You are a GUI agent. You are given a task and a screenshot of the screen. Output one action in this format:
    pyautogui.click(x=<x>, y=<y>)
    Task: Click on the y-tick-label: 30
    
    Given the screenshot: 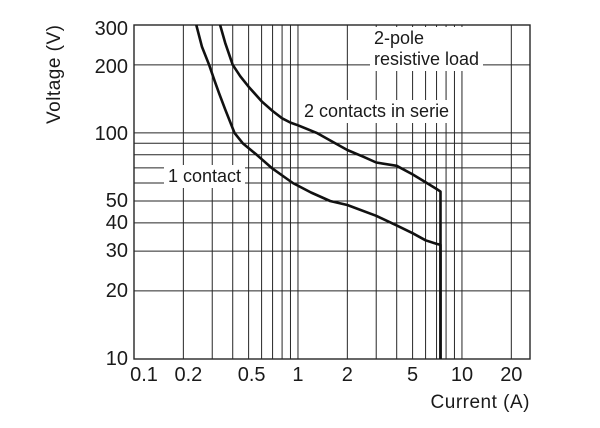 What is the action you would take?
    pyautogui.click(x=116, y=251)
    